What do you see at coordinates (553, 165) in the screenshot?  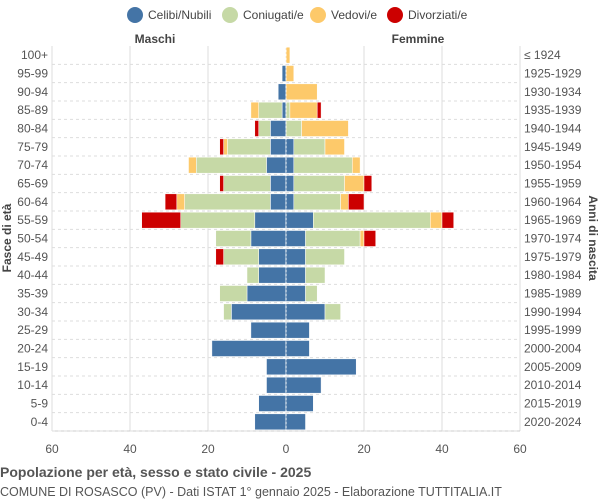 I see `birth-year-label: 1950-1954` at bounding box center [553, 165].